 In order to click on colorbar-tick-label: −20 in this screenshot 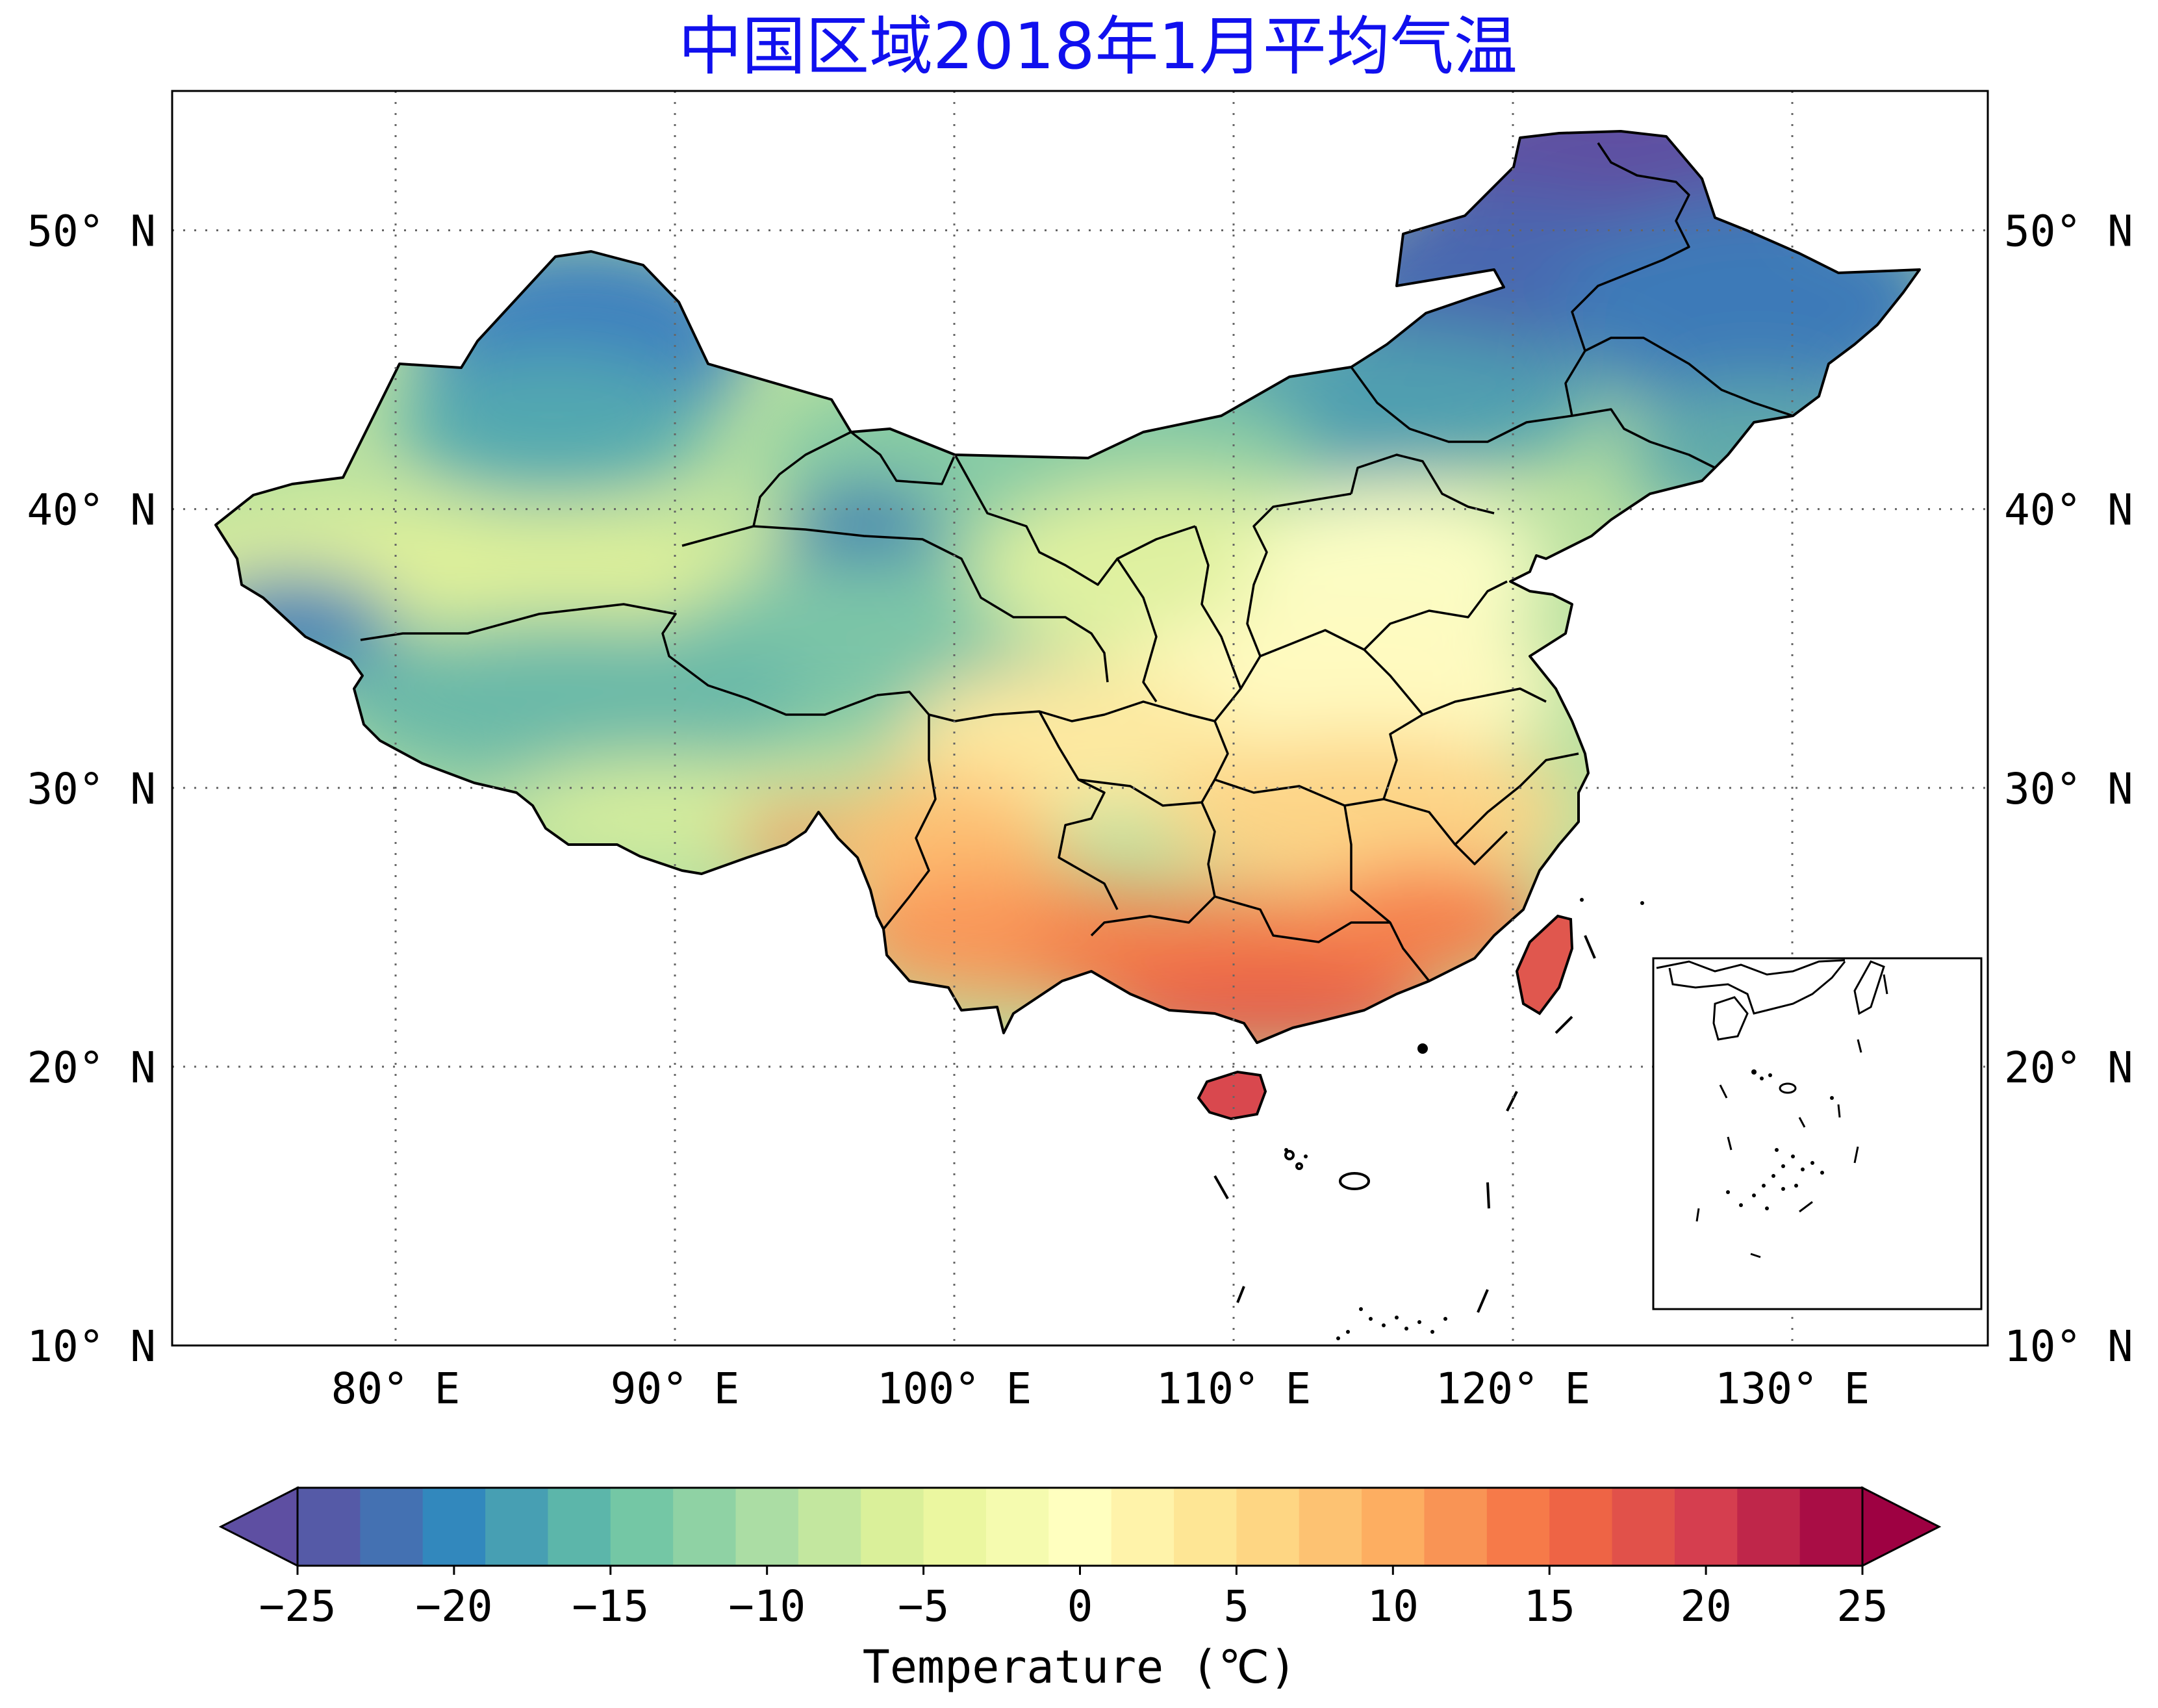, I will do `click(453, 1606)`.